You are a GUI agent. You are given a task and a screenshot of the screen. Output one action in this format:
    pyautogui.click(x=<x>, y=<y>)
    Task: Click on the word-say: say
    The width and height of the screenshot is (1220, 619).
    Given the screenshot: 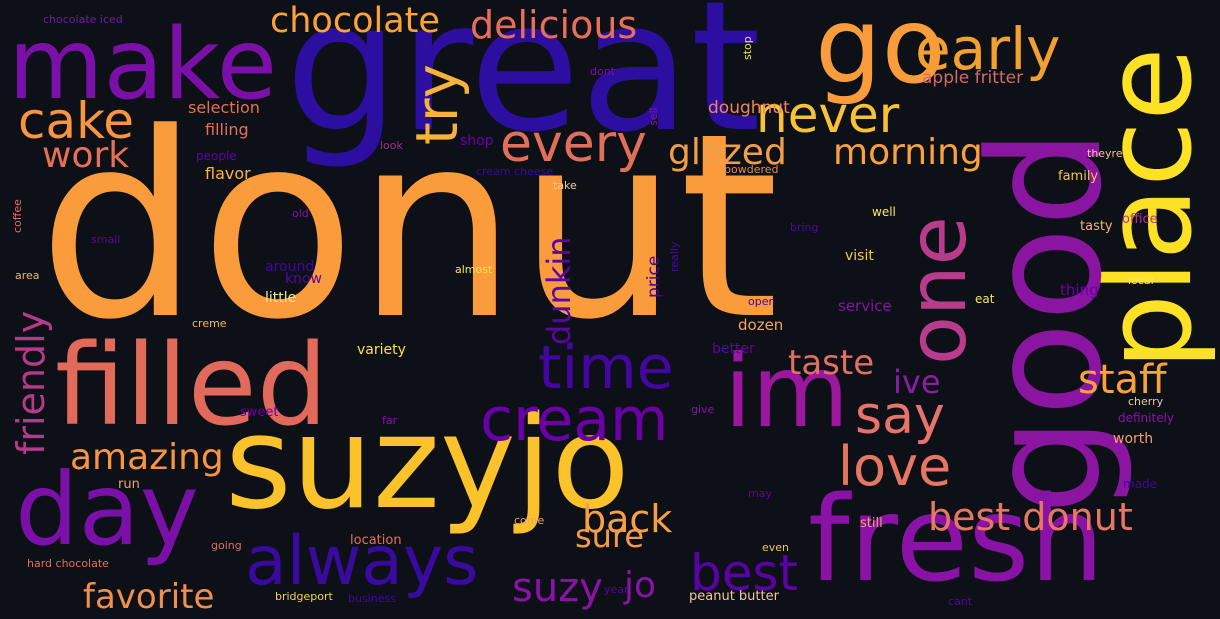 What is the action you would take?
    pyautogui.click(x=900, y=416)
    